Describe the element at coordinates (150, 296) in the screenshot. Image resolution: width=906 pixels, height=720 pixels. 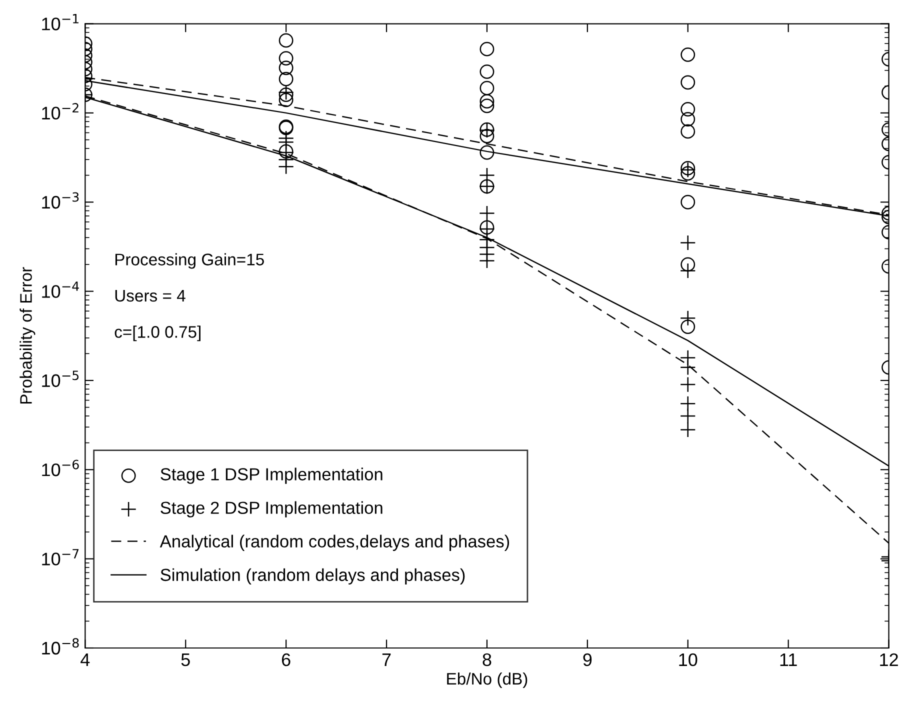
I see `annotation: Users = 4` at that location.